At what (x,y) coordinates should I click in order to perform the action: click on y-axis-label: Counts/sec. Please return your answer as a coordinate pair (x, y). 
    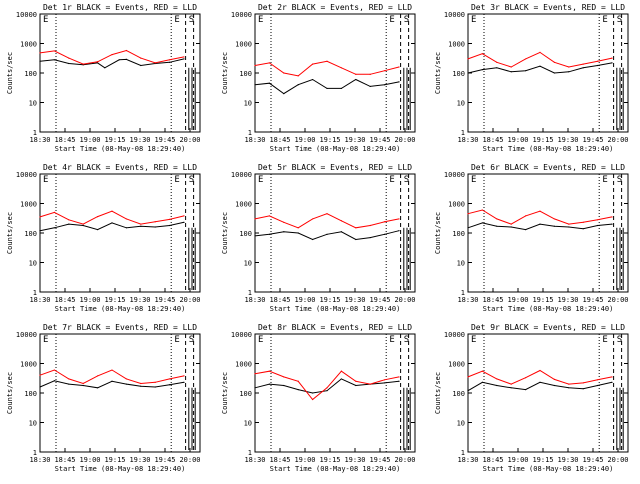
    Looking at the image, I should click on (225, 233).